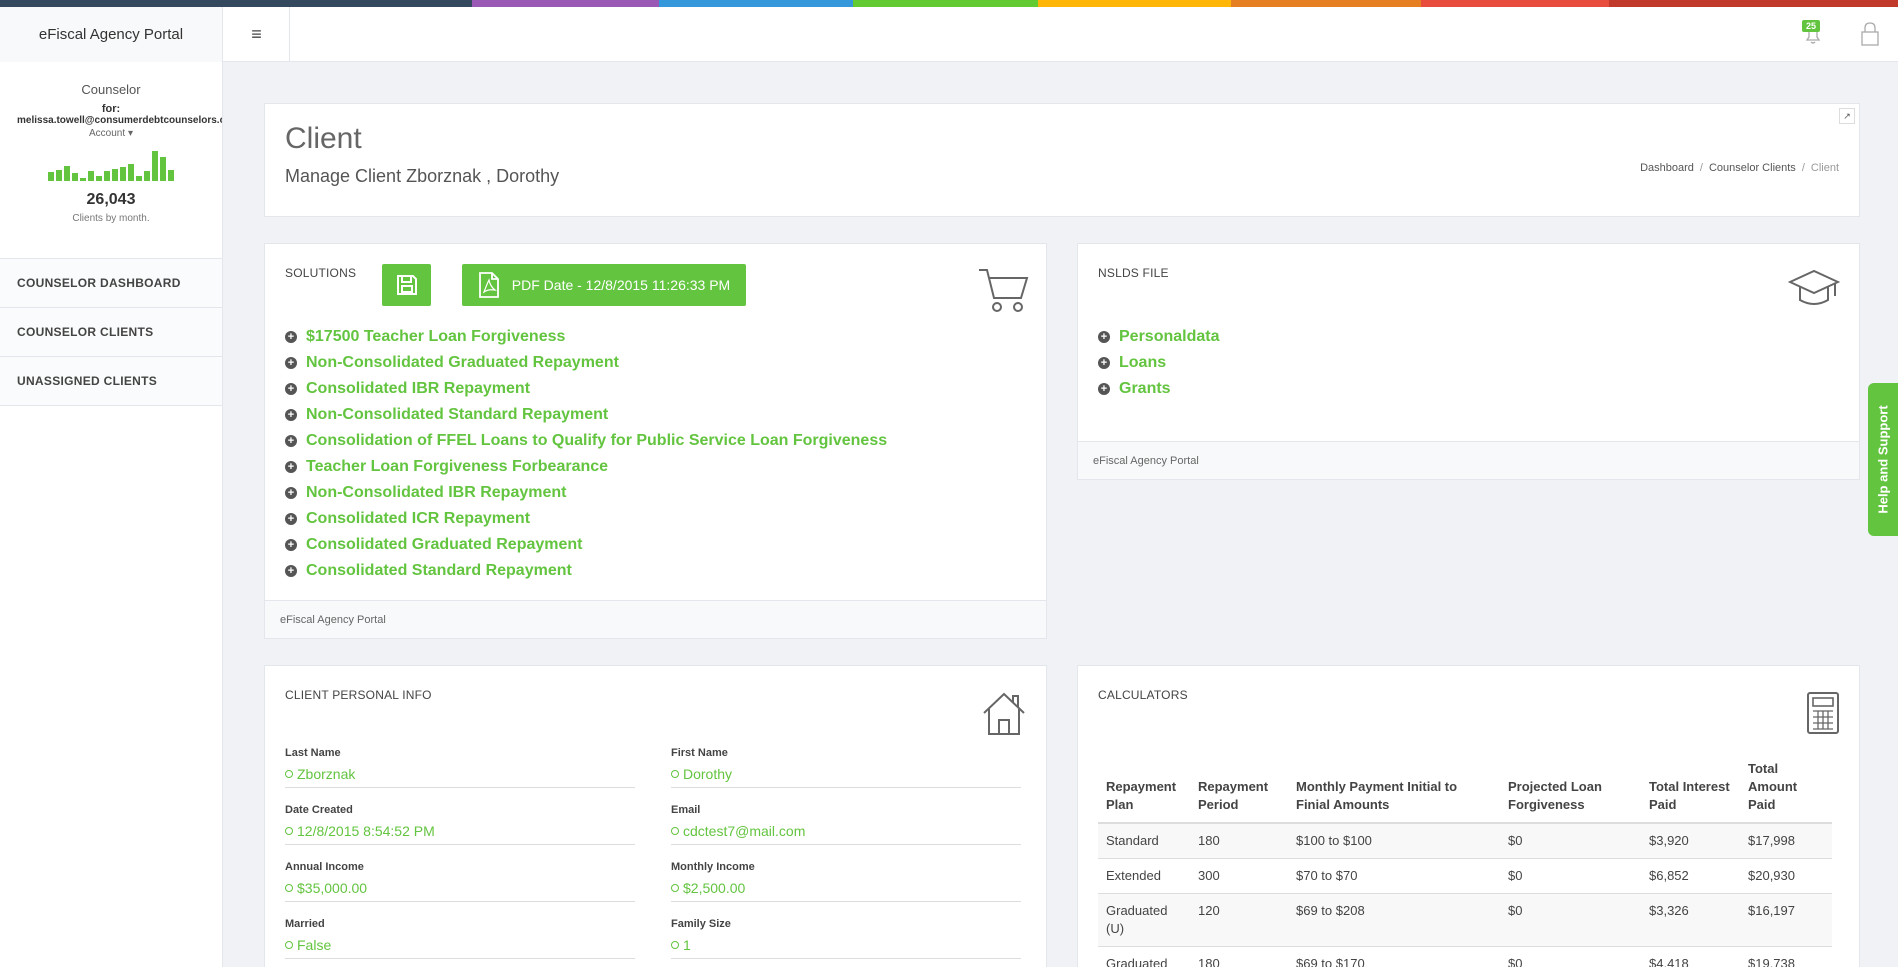  Describe the element at coordinates (111, 109) in the screenshot. I see `for-label: for:` at that location.